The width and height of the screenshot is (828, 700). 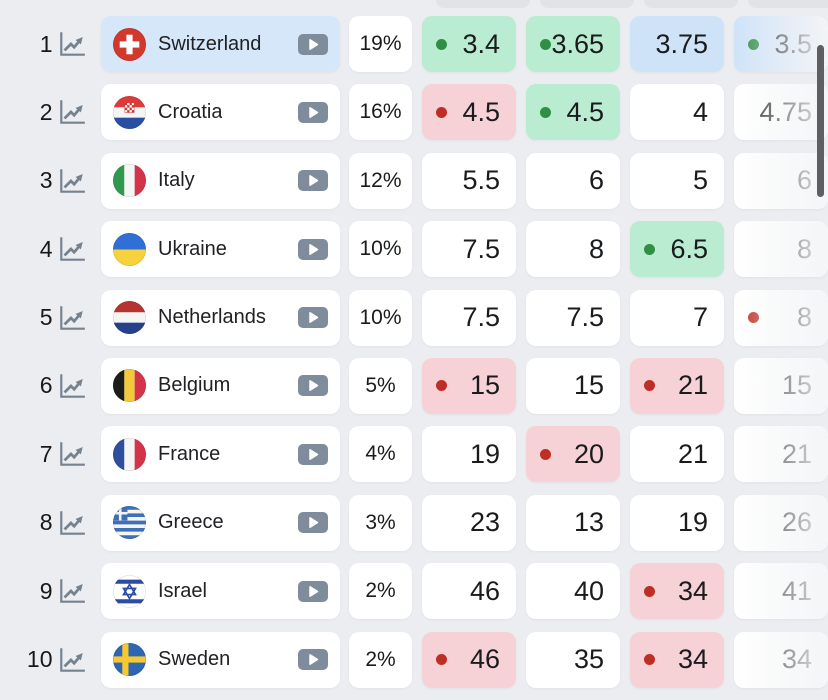 What do you see at coordinates (785, 111) in the screenshot?
I see `odds-value: 4.75` at bounding box center [785, 111].